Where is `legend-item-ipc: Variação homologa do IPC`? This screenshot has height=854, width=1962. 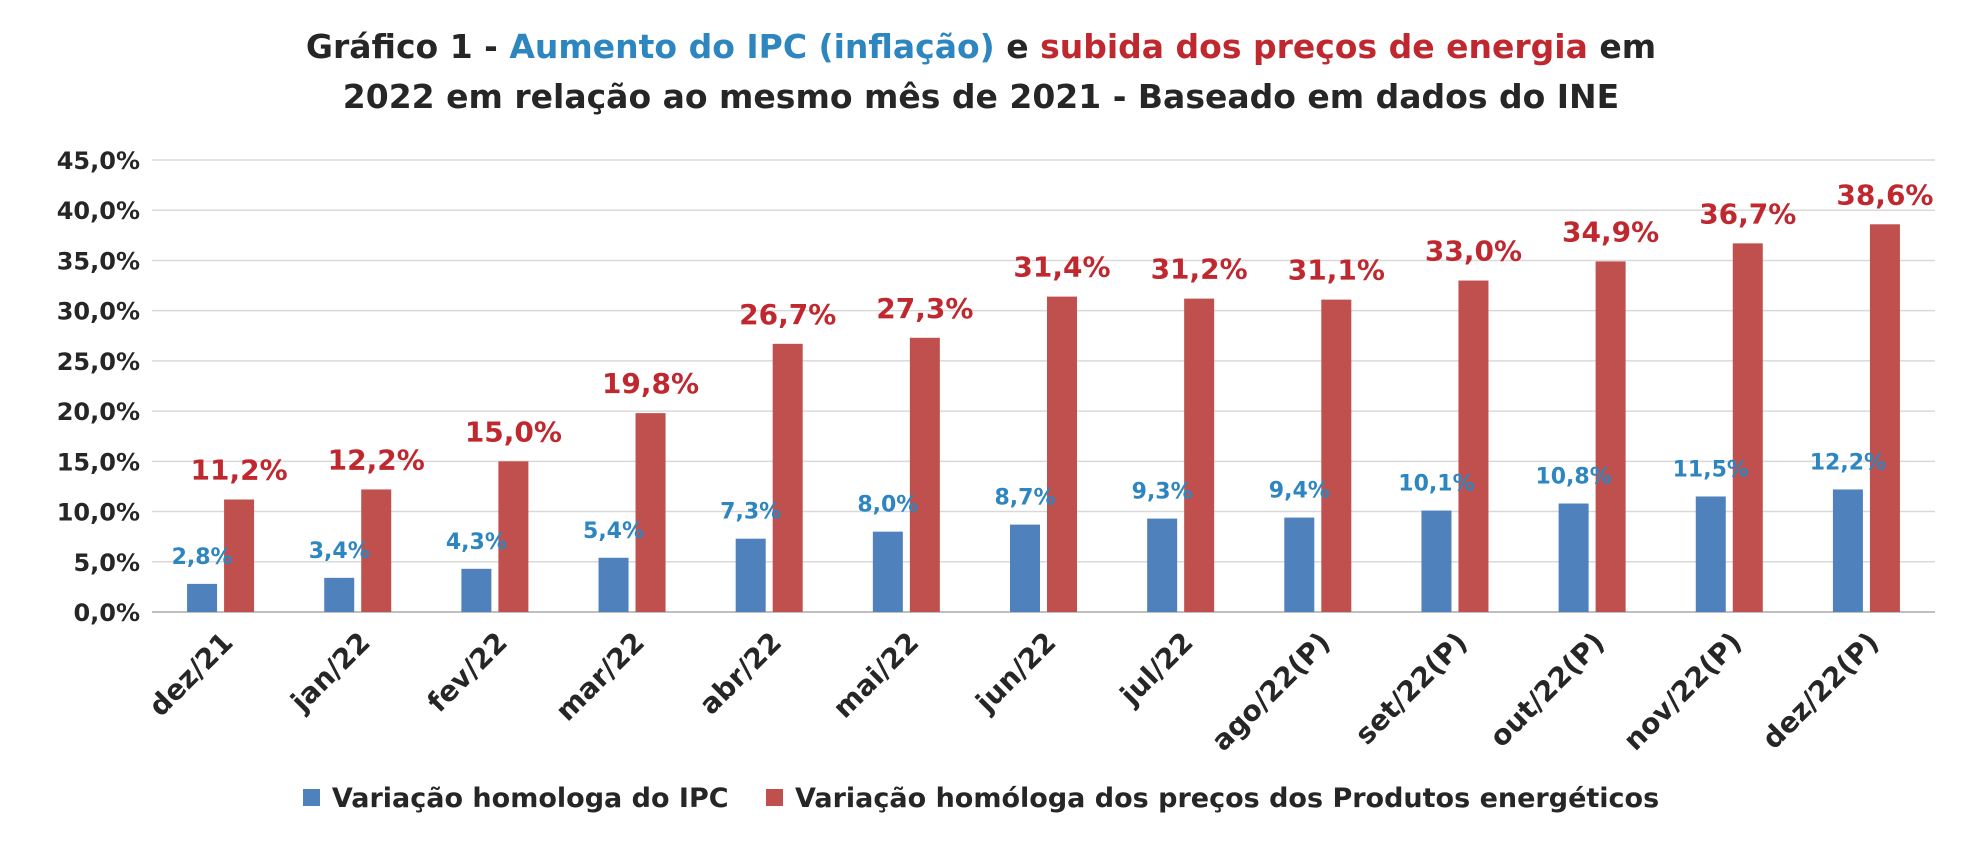 legend-item-ipc: Variação homologa do IPC is located at coordinates (515, 798).